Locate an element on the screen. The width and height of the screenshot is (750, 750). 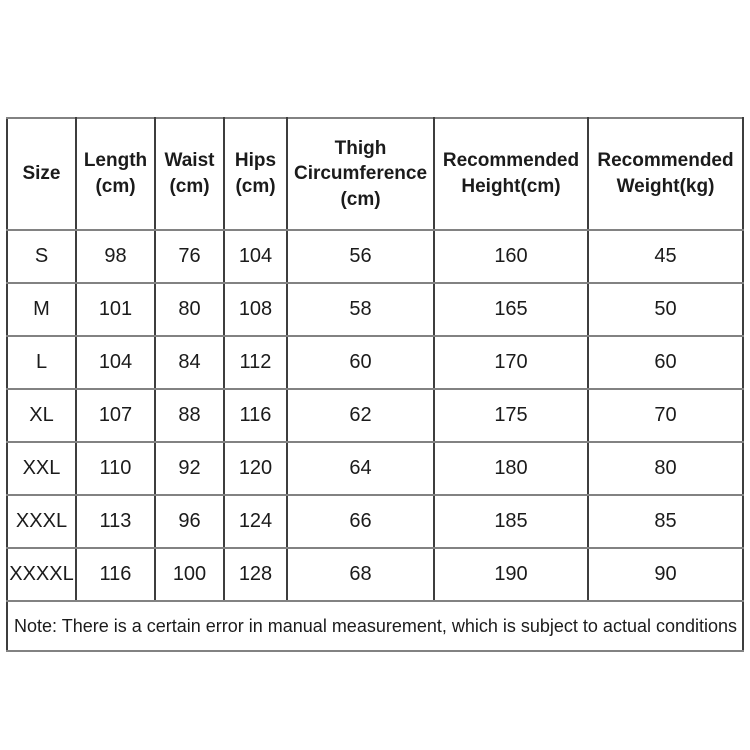
height-cell: 160 is located at coordinates (511, 256).